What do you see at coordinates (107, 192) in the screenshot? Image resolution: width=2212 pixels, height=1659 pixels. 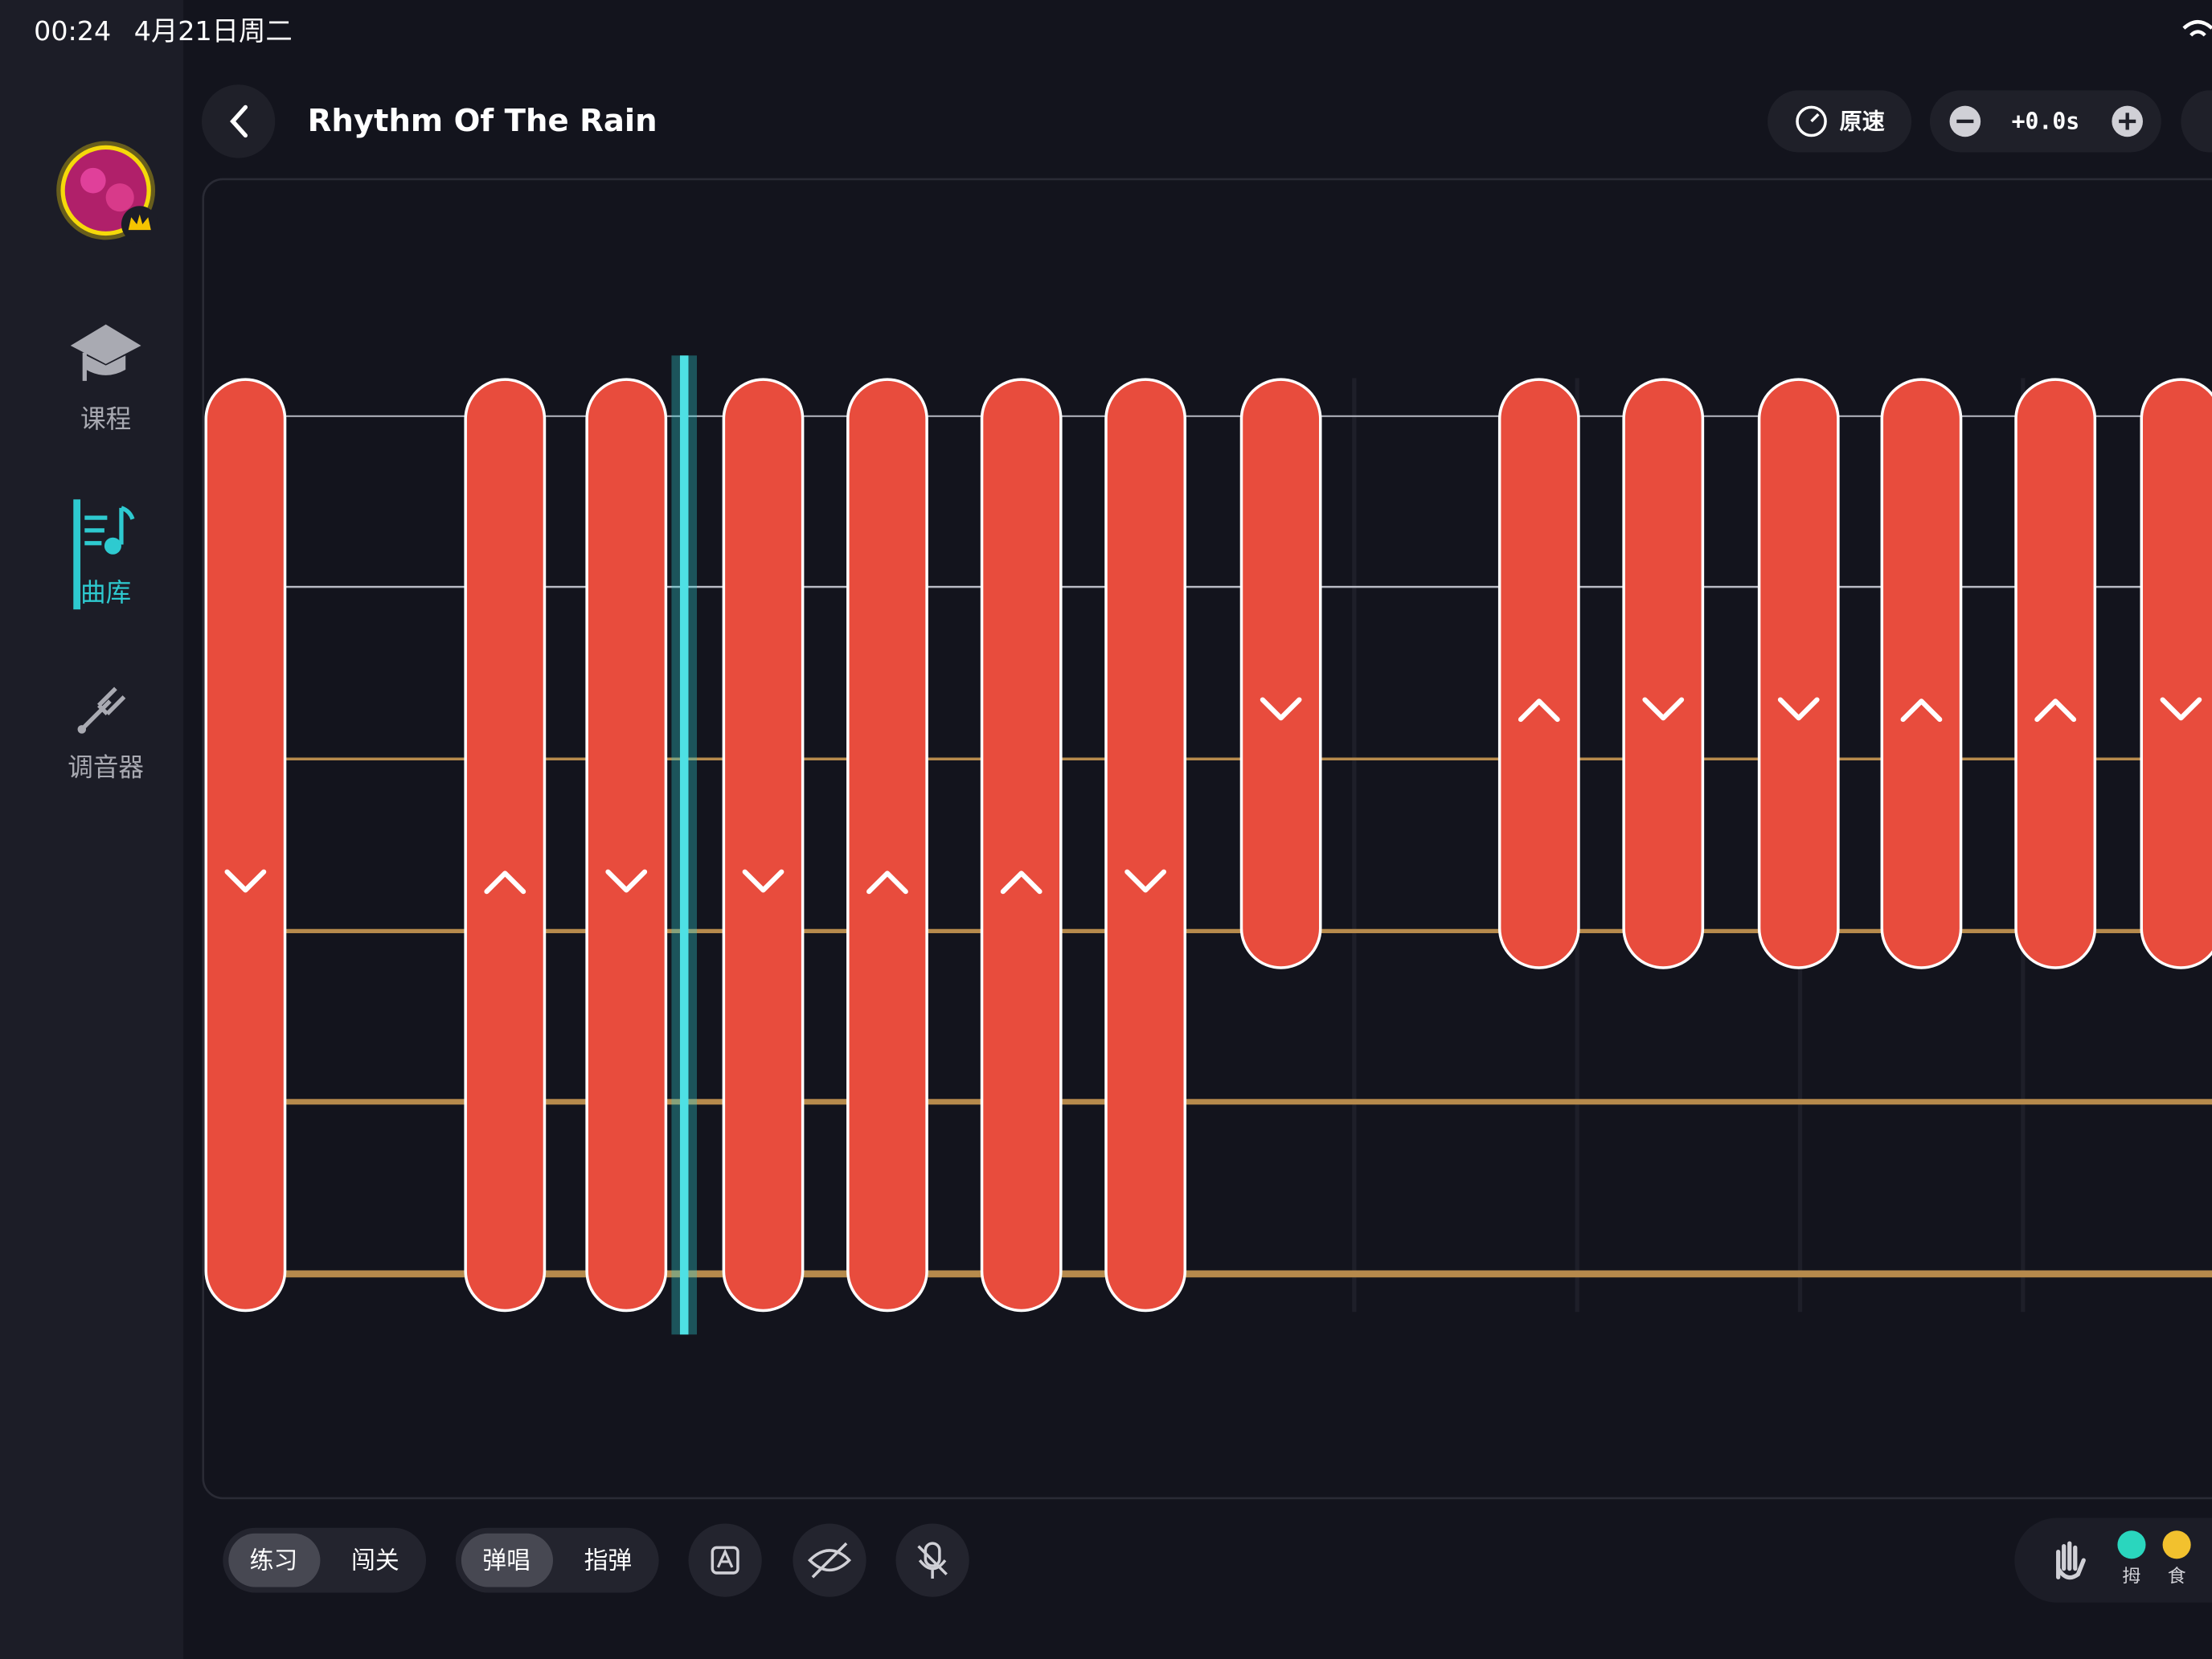 I see `avatar` at bounding box center [107, 192].